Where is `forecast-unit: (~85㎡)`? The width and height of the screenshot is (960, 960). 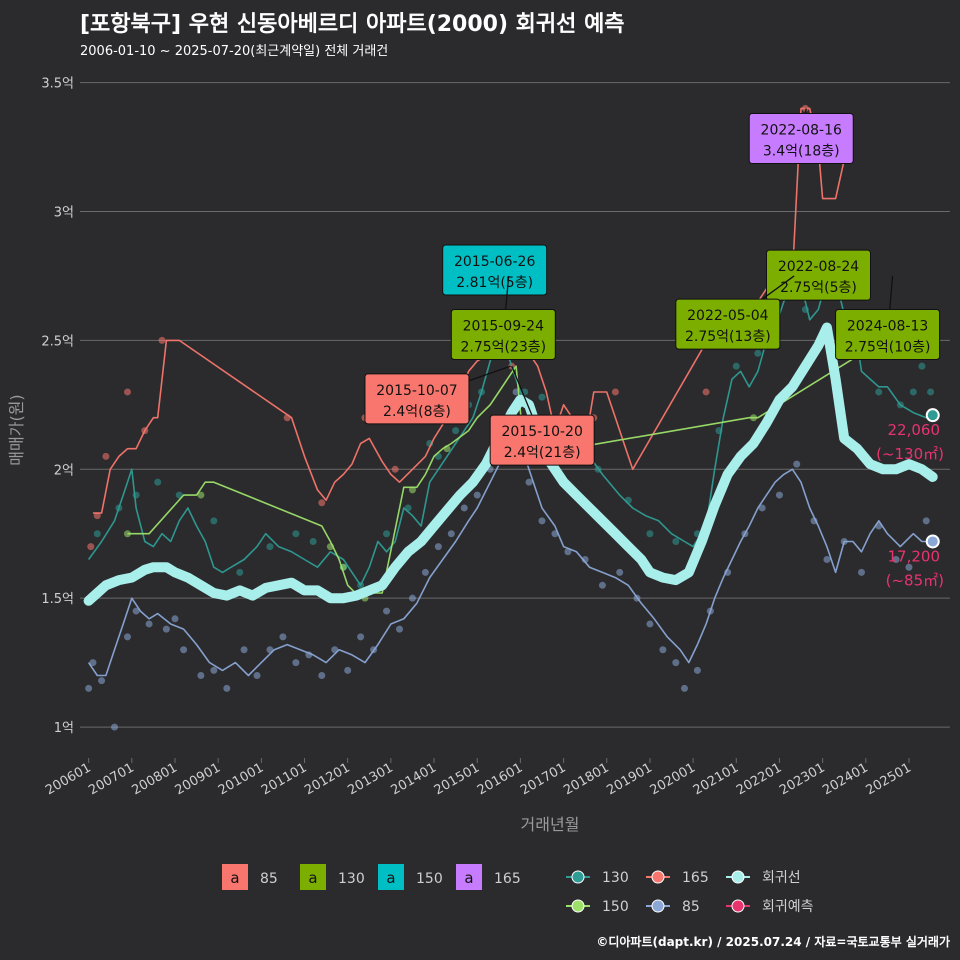
forecast-unit: (~85㎡) is located at coordinates (915, 580).